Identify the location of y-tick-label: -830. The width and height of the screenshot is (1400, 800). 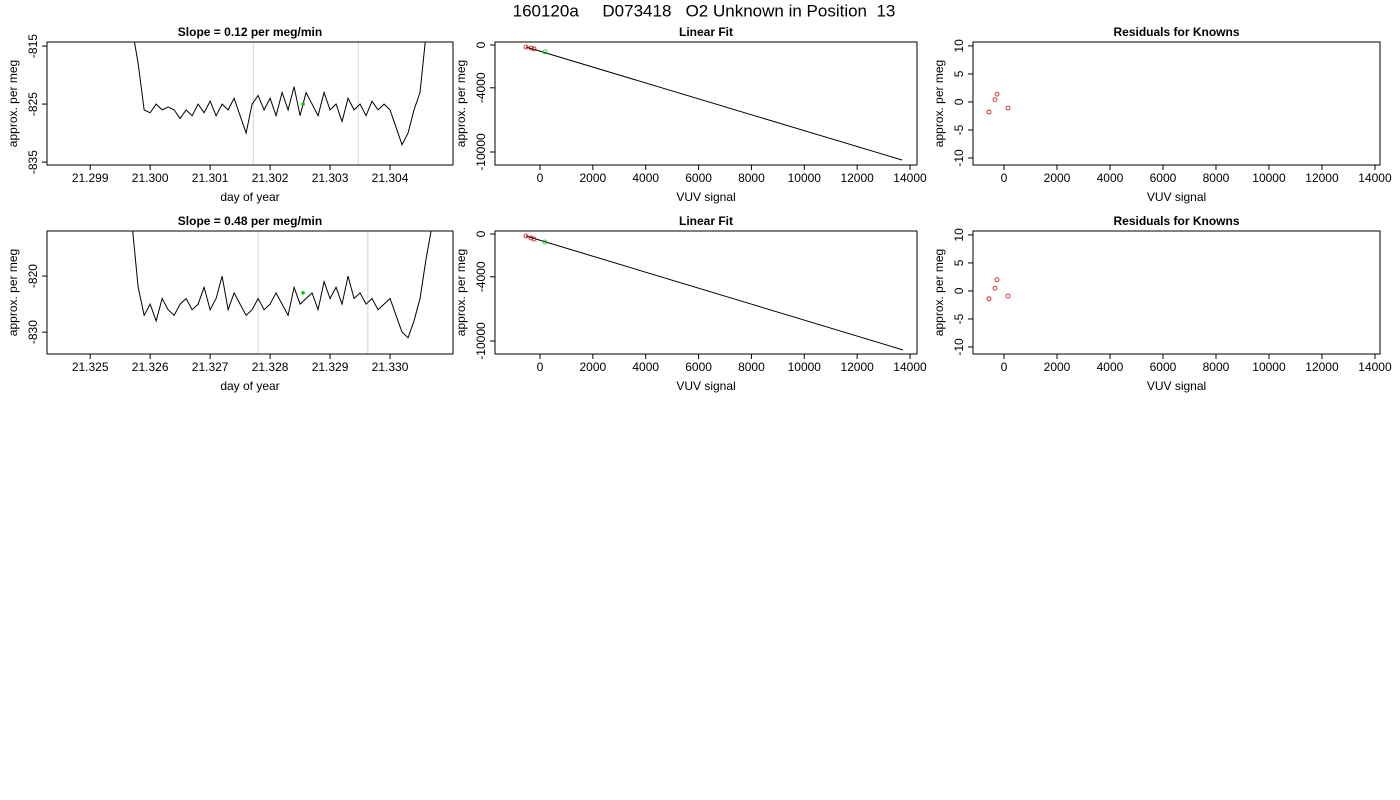
(33, 332).